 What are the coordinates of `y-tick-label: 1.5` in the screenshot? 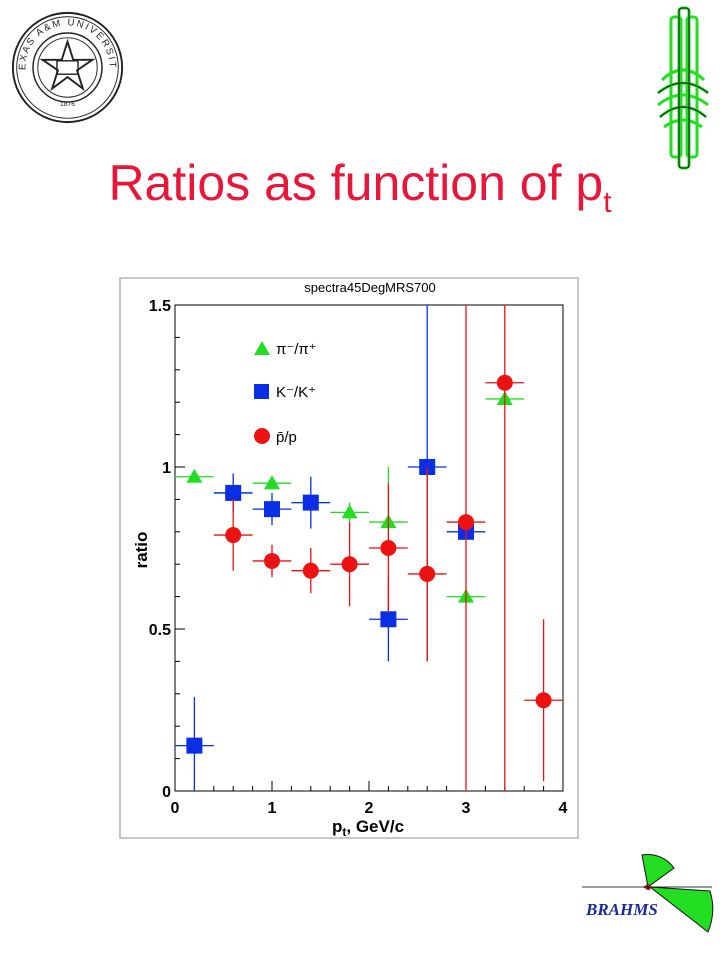 It's located at (160, 306).